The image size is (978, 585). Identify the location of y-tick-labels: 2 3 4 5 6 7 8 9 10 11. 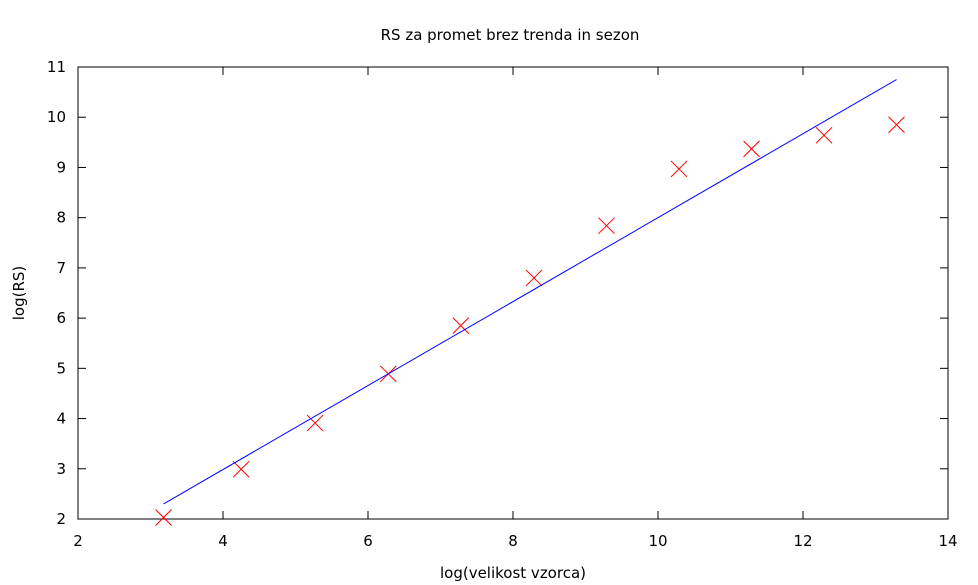
(56, 293).